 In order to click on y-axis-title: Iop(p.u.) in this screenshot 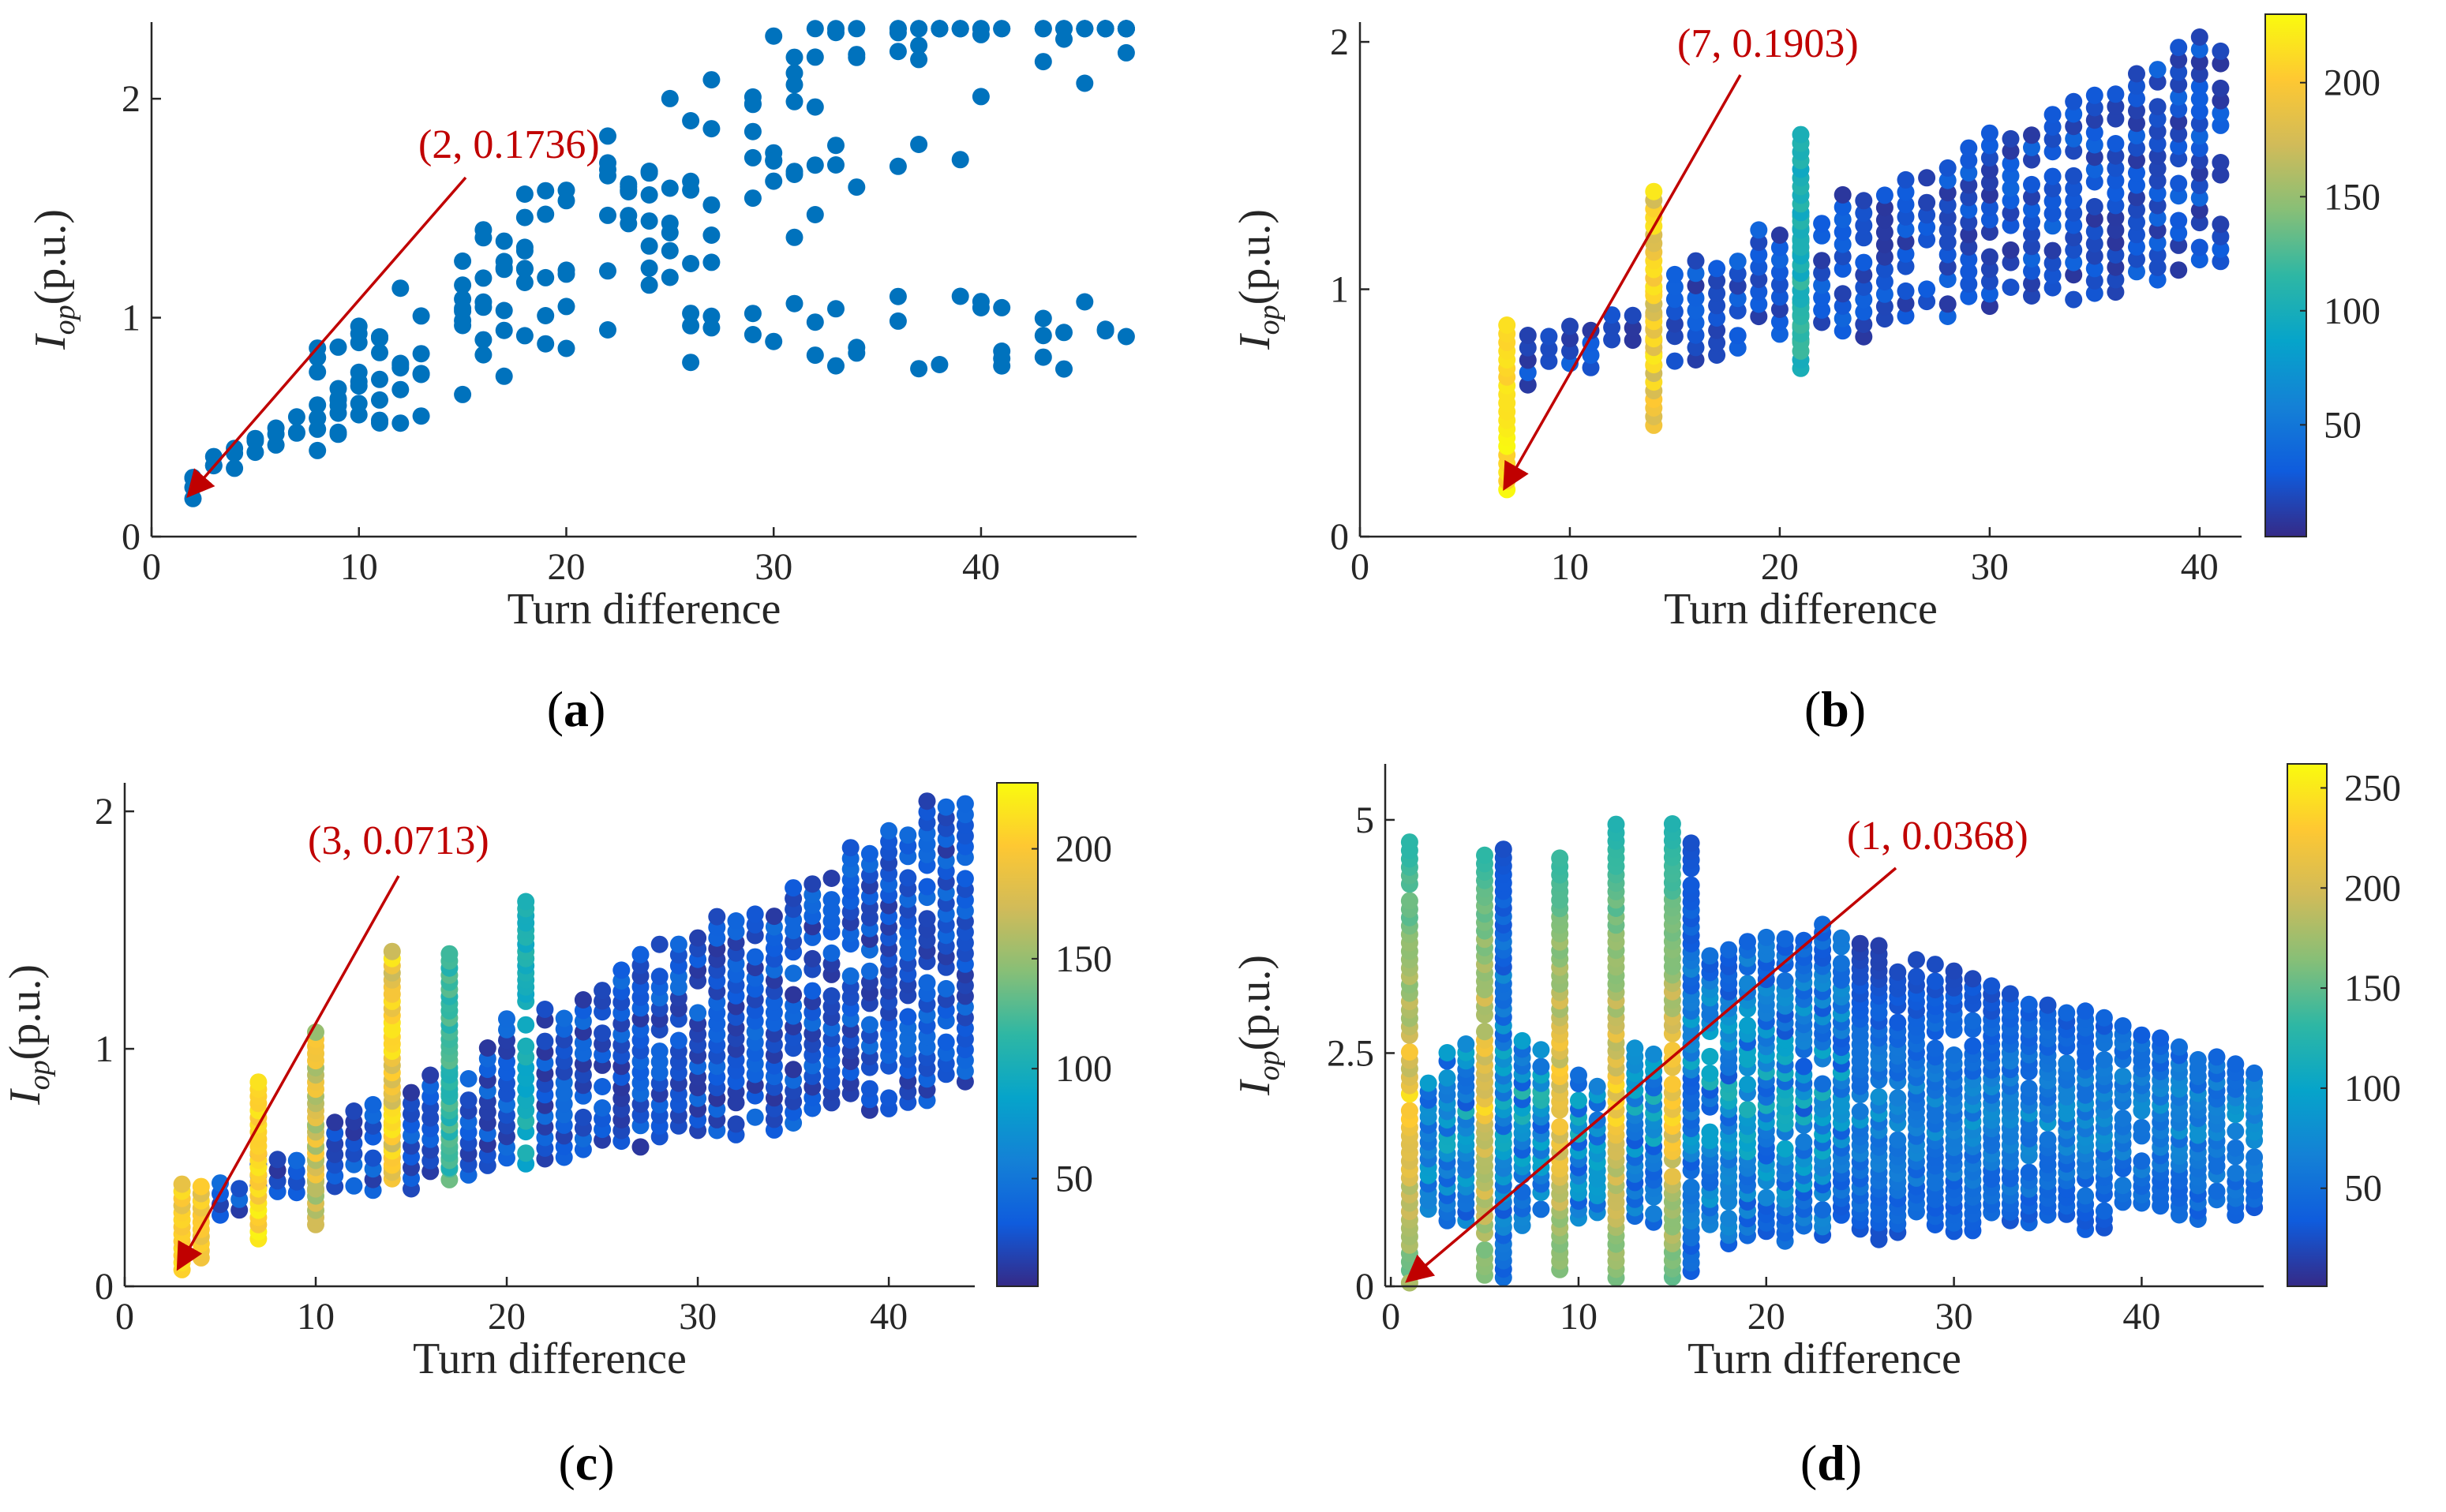, I will do `click(53, 279)`.